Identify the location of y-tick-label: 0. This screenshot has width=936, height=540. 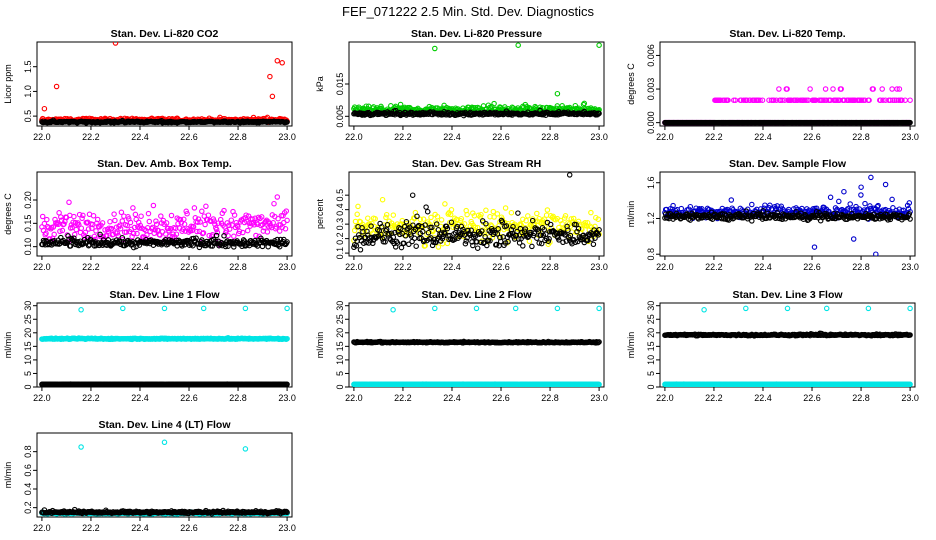
(28, 386).